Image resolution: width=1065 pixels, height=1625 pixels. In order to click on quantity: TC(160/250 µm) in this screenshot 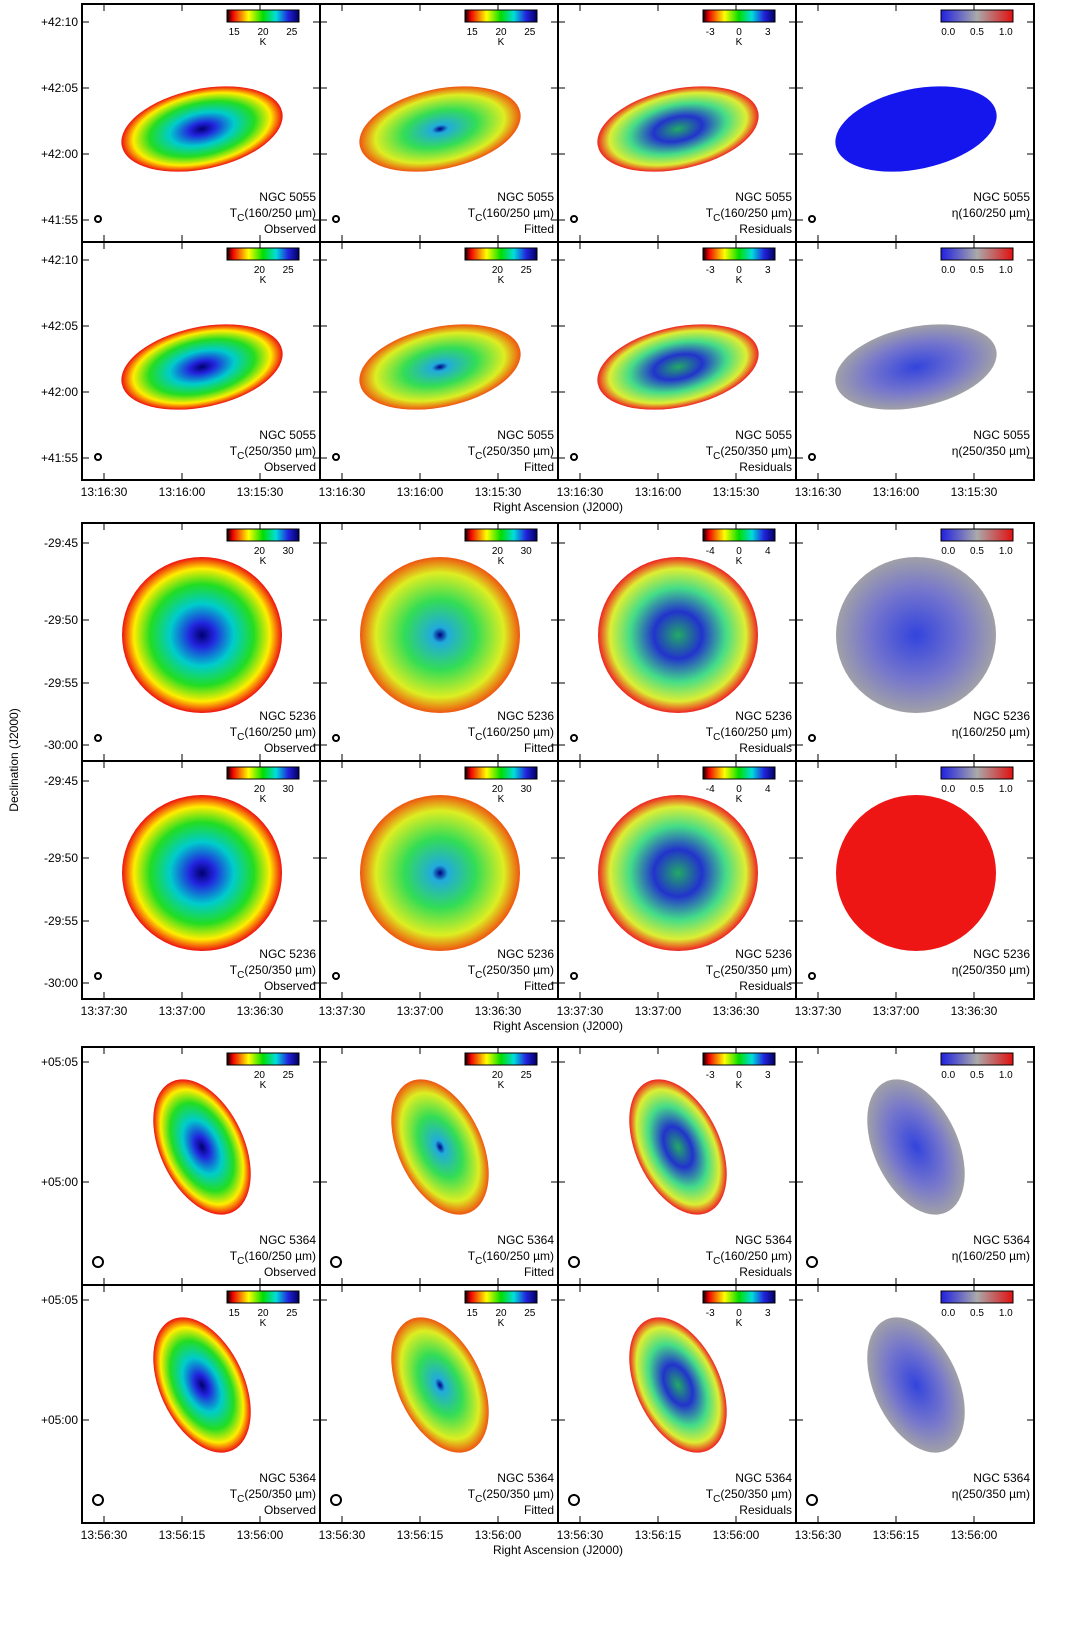, I will do `click(511, 734)`.